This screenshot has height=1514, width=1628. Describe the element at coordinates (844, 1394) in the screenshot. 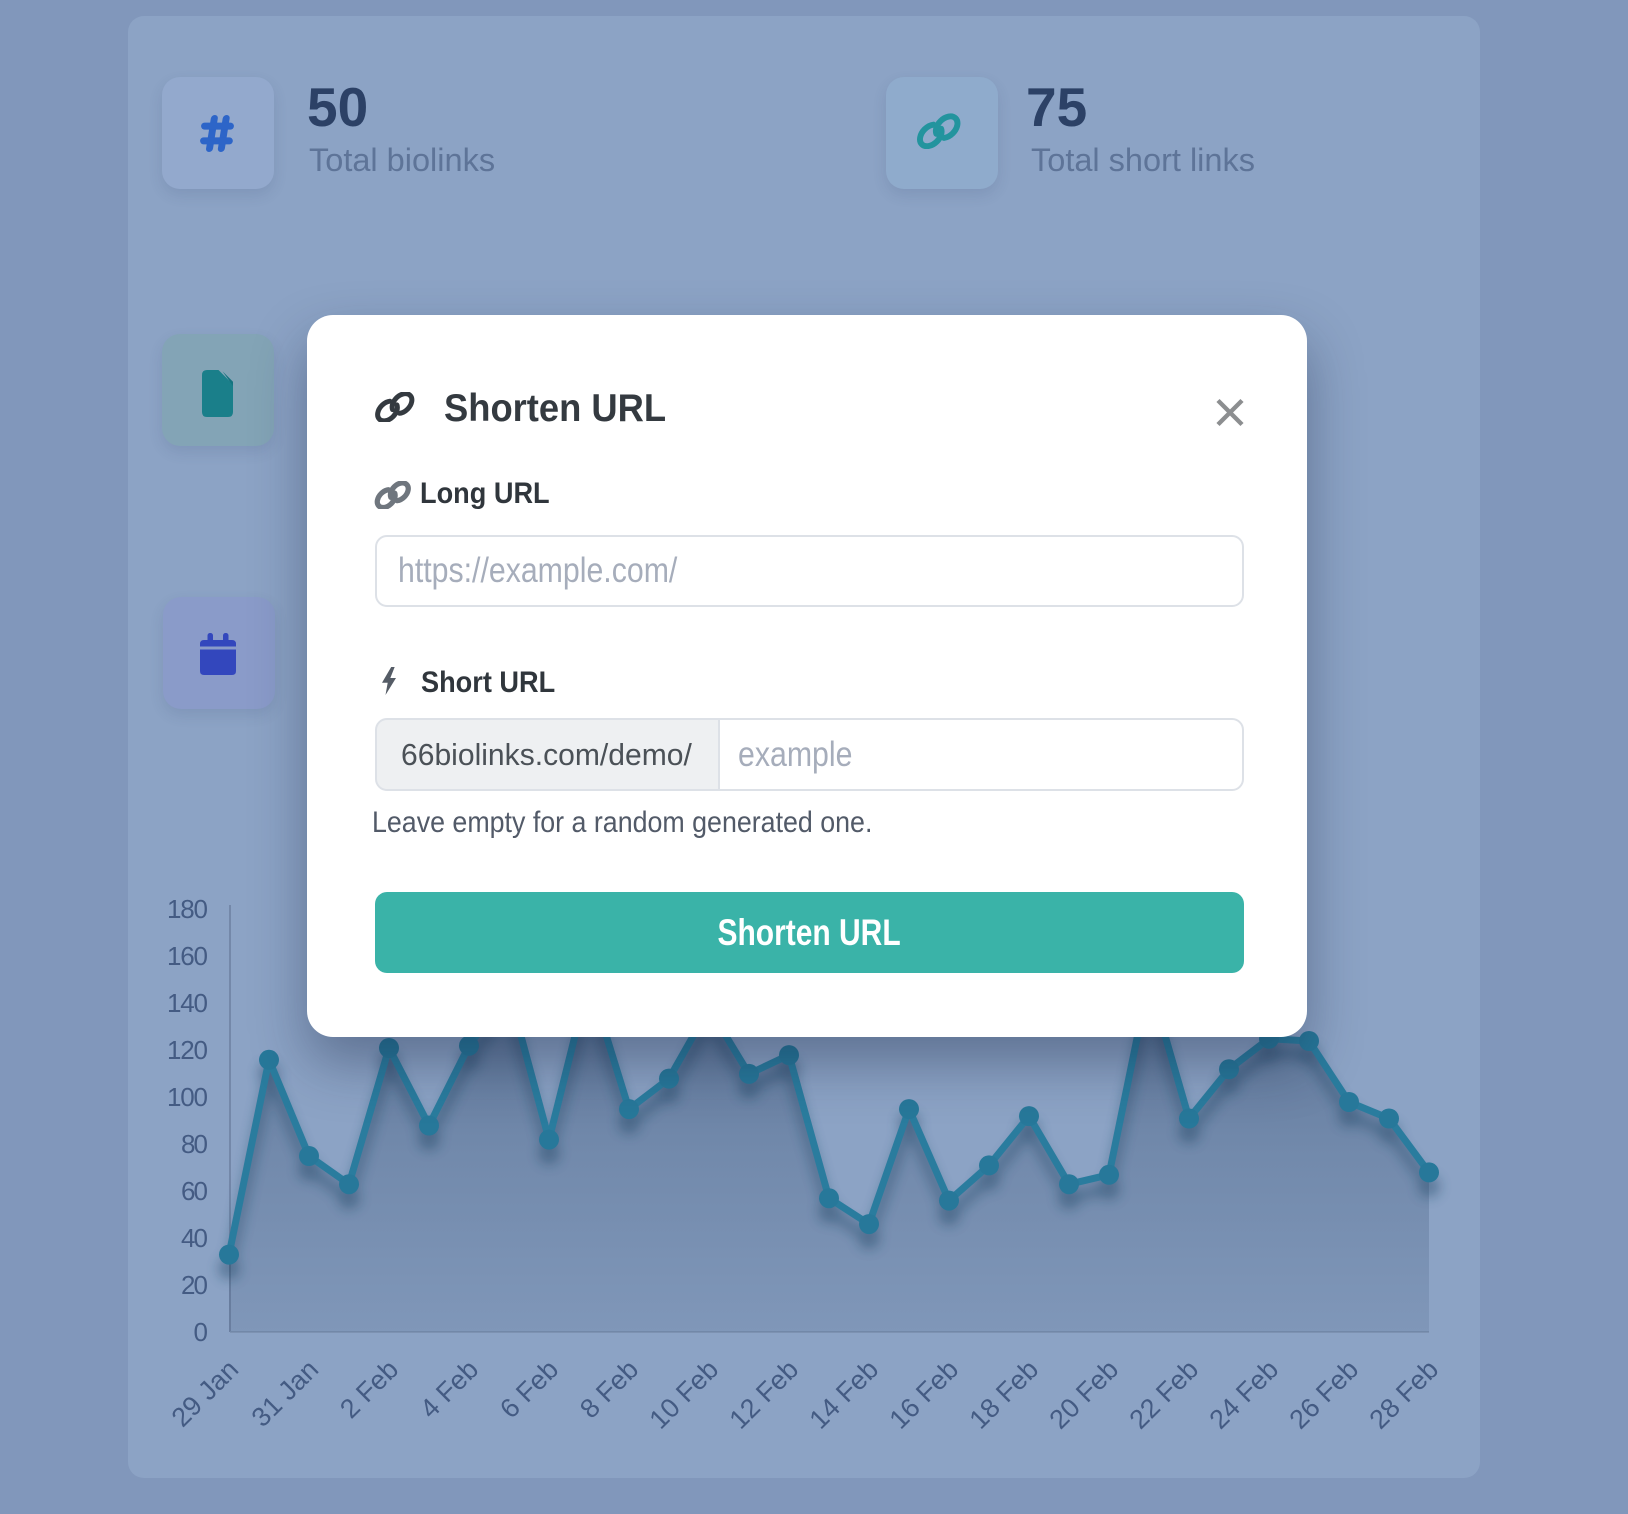

I see `svg-text: 14 Feb` at that location.